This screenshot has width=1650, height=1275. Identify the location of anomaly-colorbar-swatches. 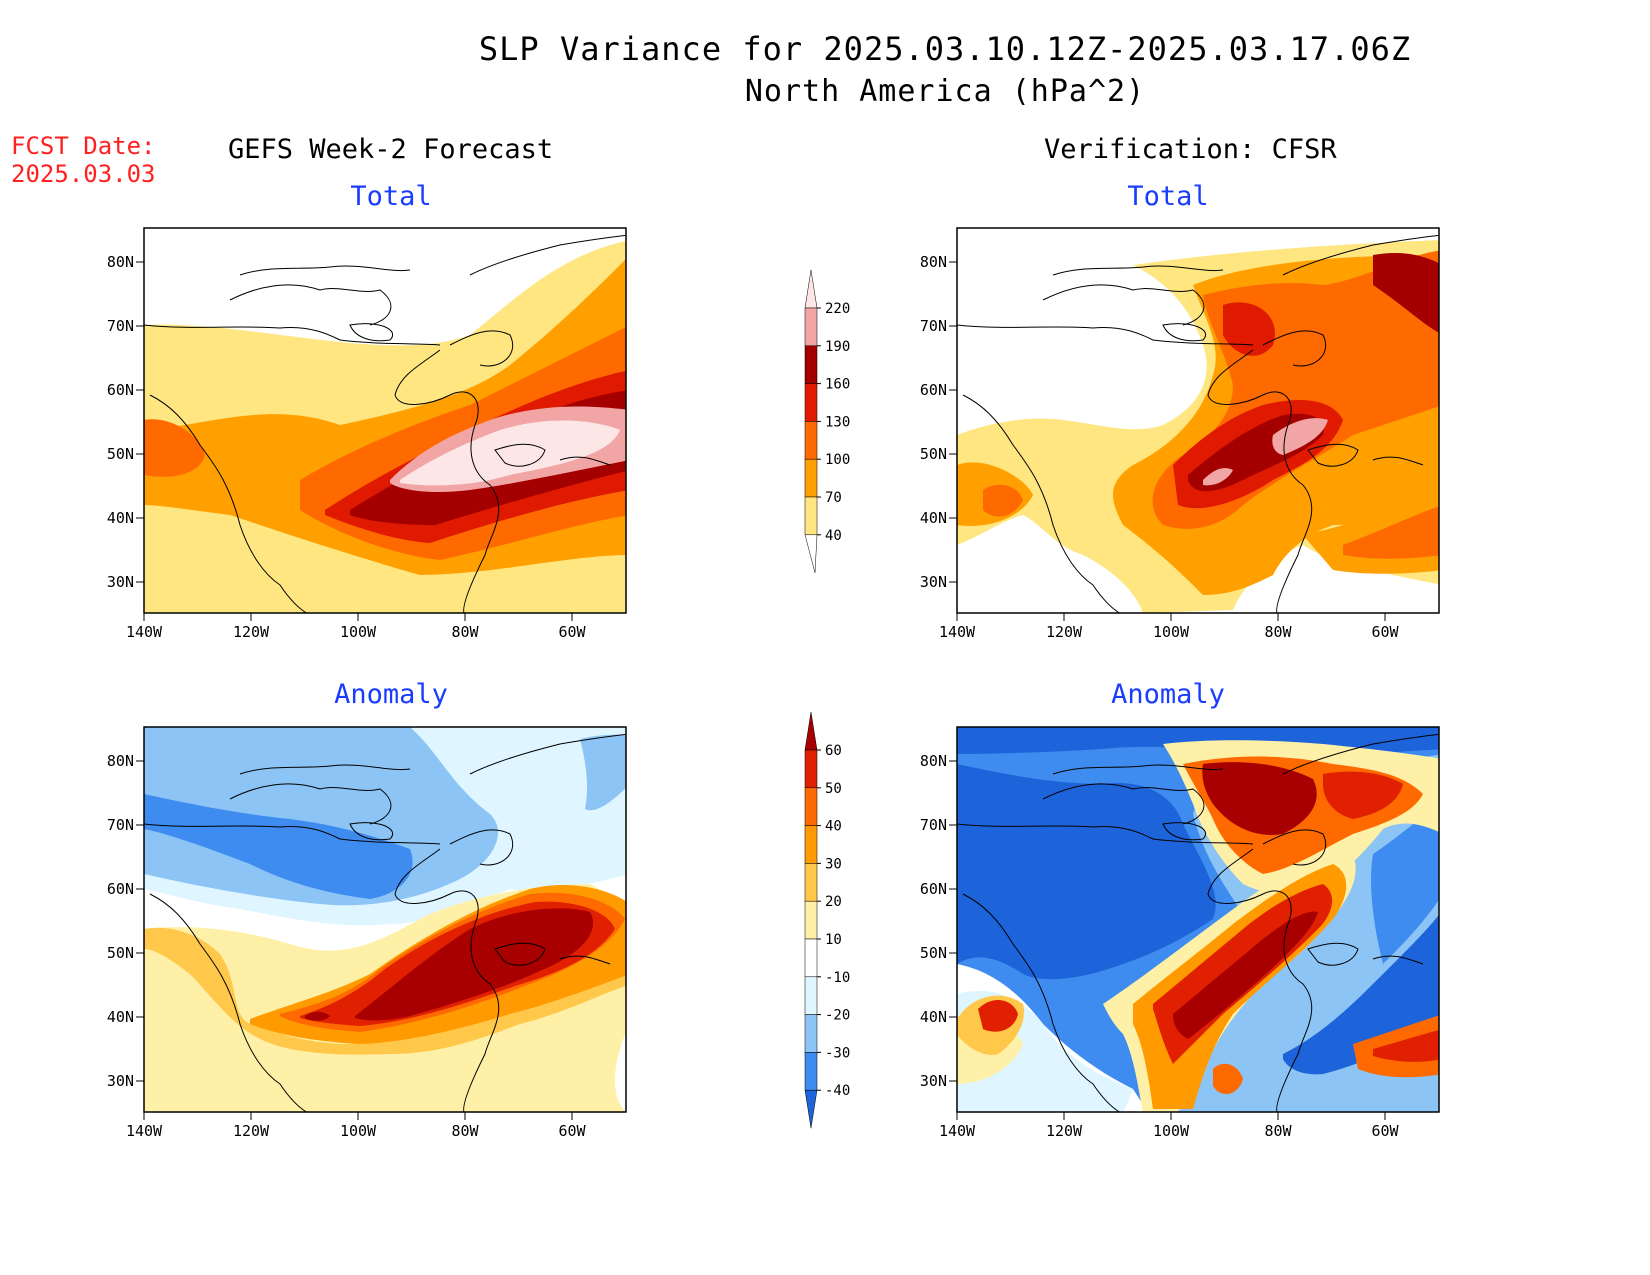
(811, 920).